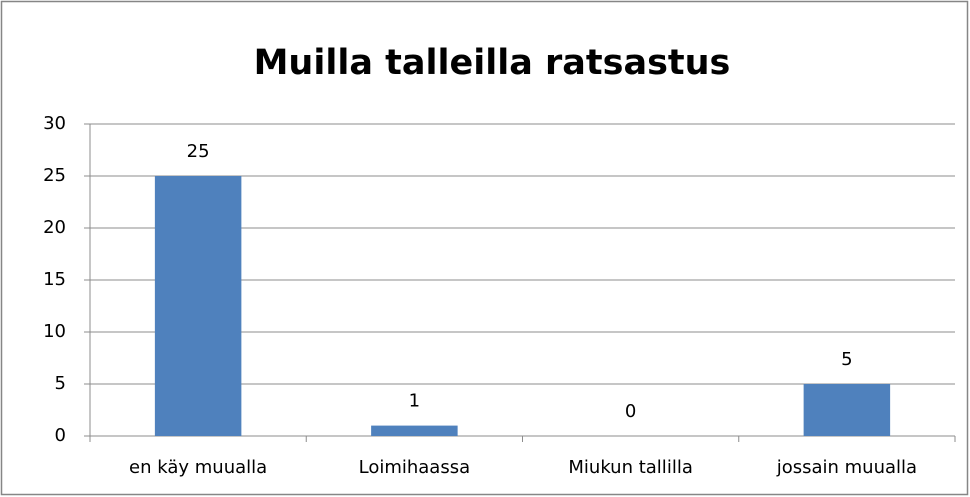 The image size is (970, 497). What do you see at coordinates (414, 401) in the screenshot?
I see `data-label: 1` at bounding box center [414, 401].